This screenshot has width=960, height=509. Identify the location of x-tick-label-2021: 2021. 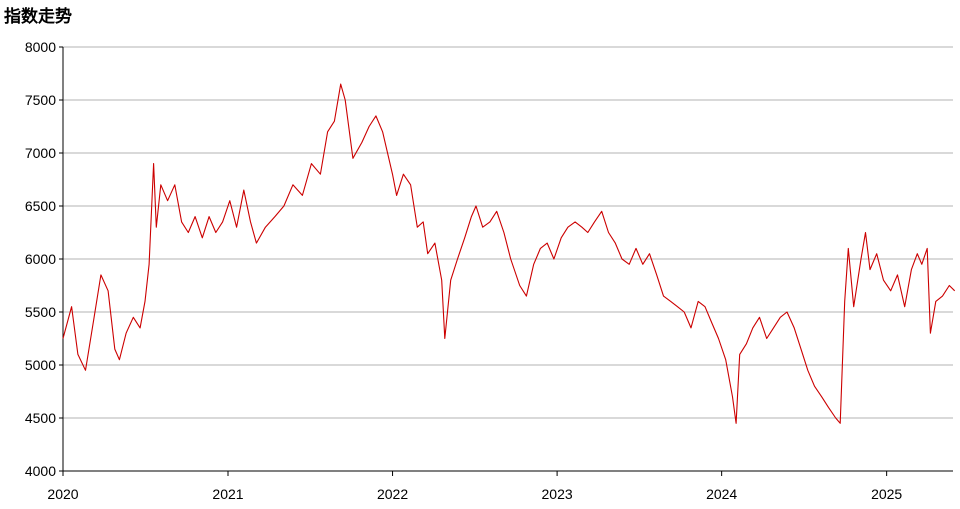
(227, 494).